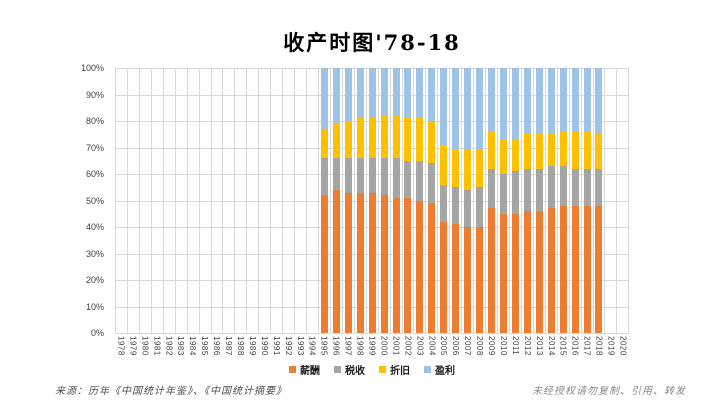 Image resolution: width=720 pixels, height=405 pixels. I want to click on x-tick-label: 1997, so click(348, 346).